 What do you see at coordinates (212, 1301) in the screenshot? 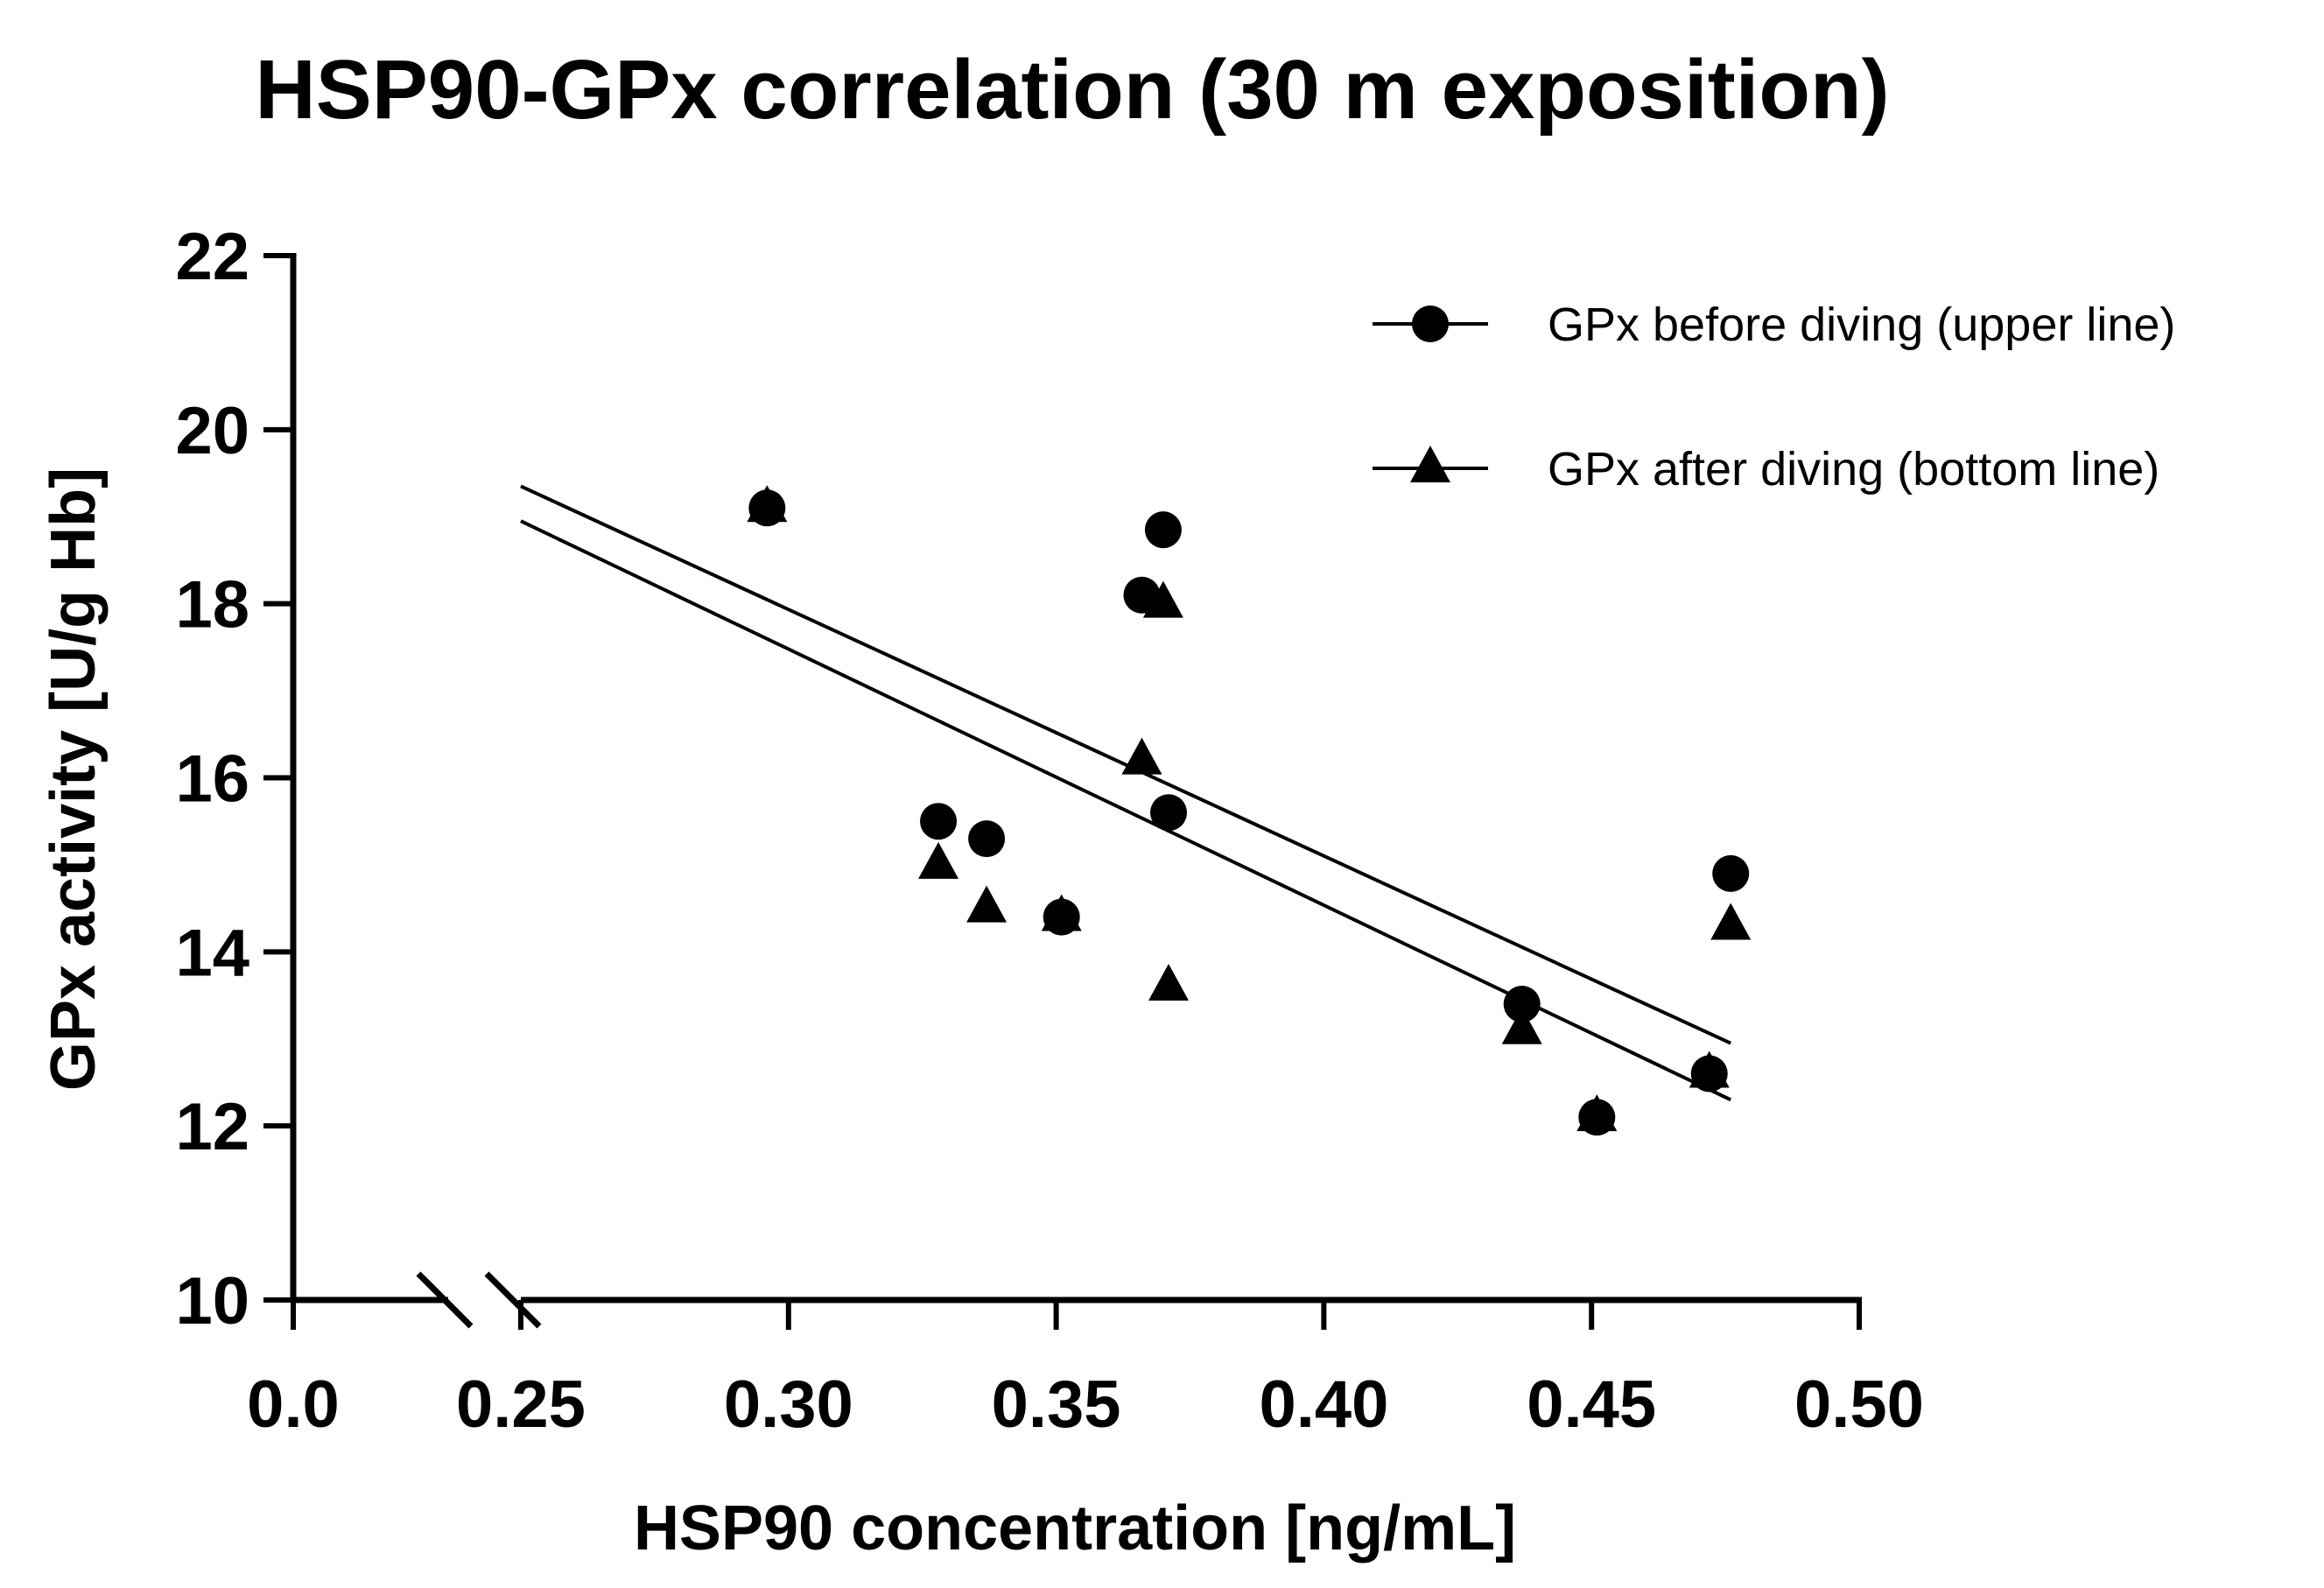
I see `y-tick-label: 10` at bounding box center [212, 1301].